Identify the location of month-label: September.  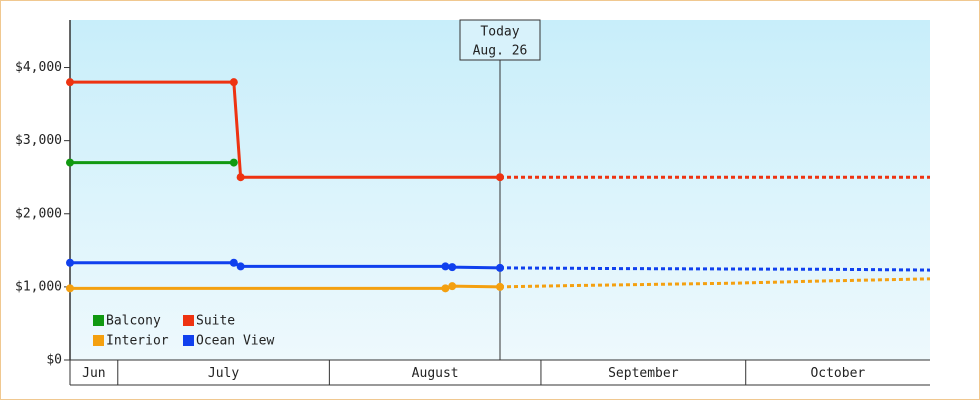
(643, 373).